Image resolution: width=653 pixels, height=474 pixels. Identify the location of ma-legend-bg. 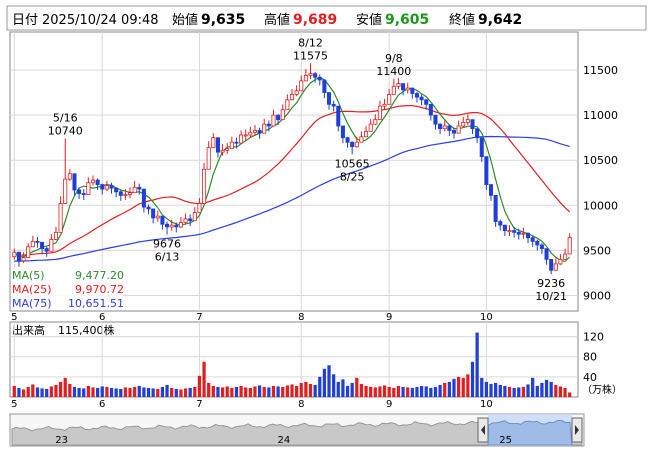
(67, 289).